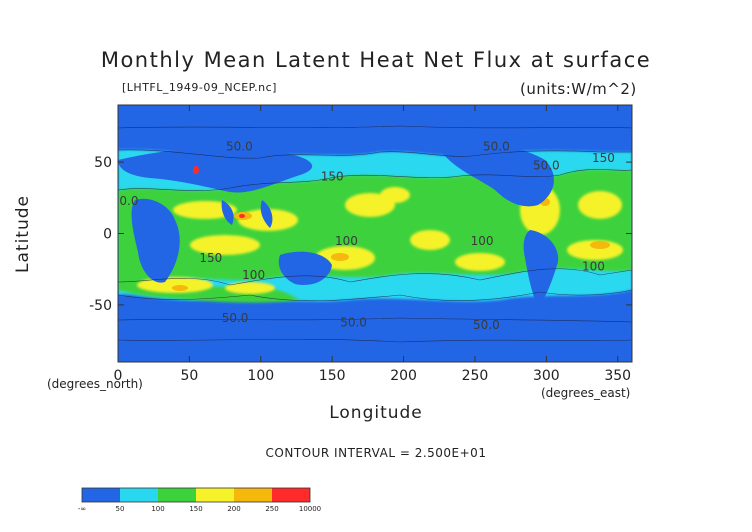  What do you see at coordinates (310, 509) in the screenshot?
I see `colorbar-label: 10000` at bounding box center [310, 509].